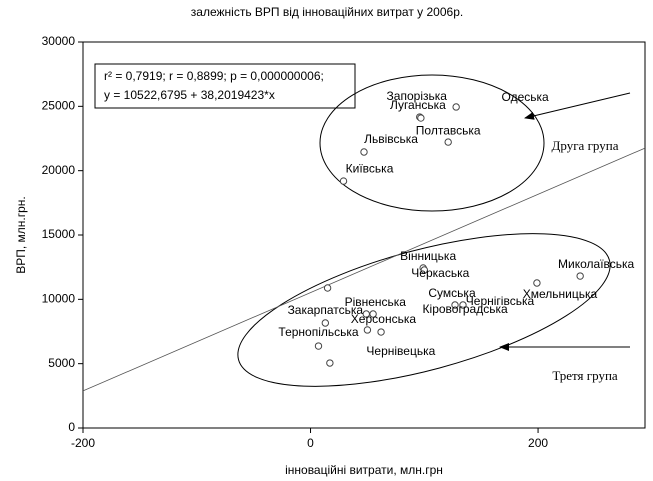  I want to click on point-label: Запорізька, so click(417, 96).